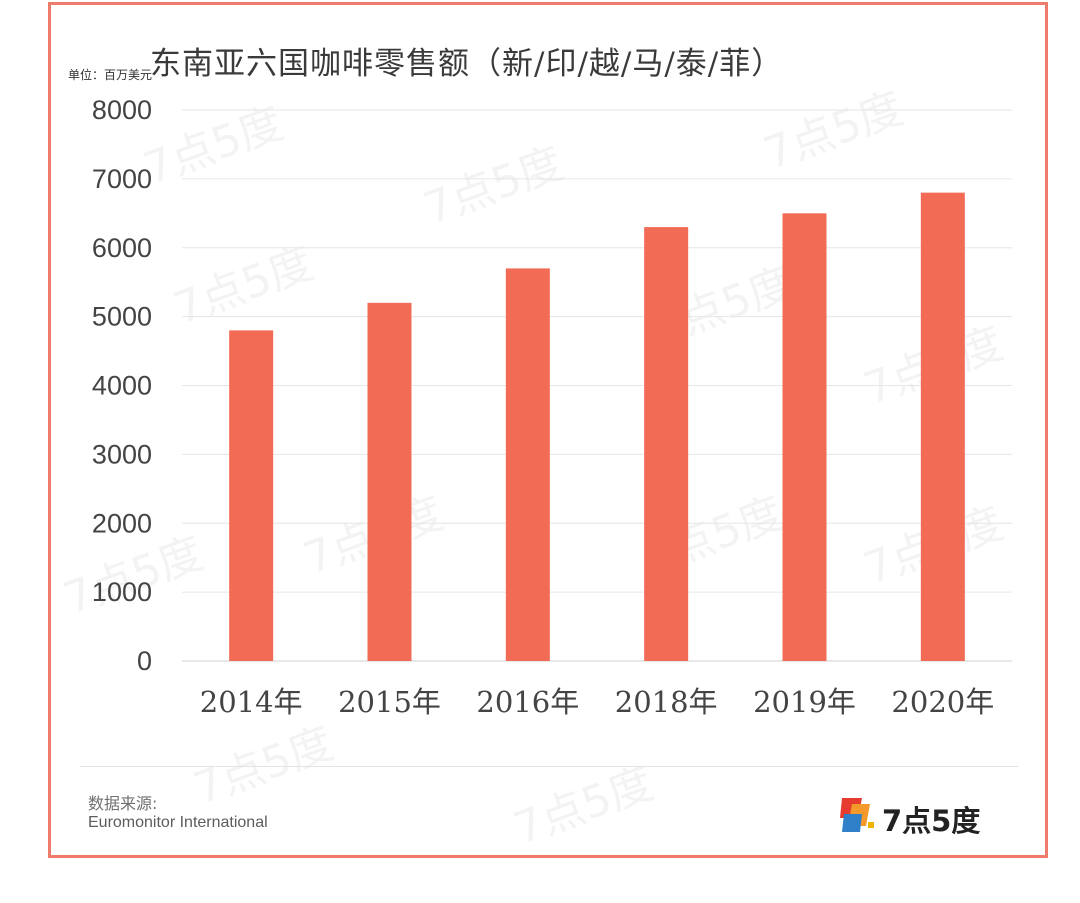 The height and width of the screenshot is (903, 1080). I want to click on source-label: 数据来源:, so click(123, 803).